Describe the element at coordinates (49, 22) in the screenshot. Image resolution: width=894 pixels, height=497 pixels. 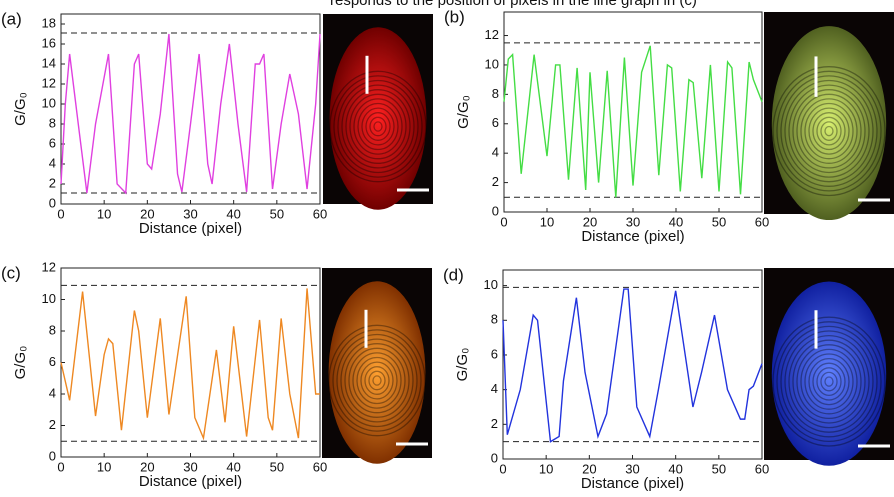
I see `y-tick-label: 18` at that location.